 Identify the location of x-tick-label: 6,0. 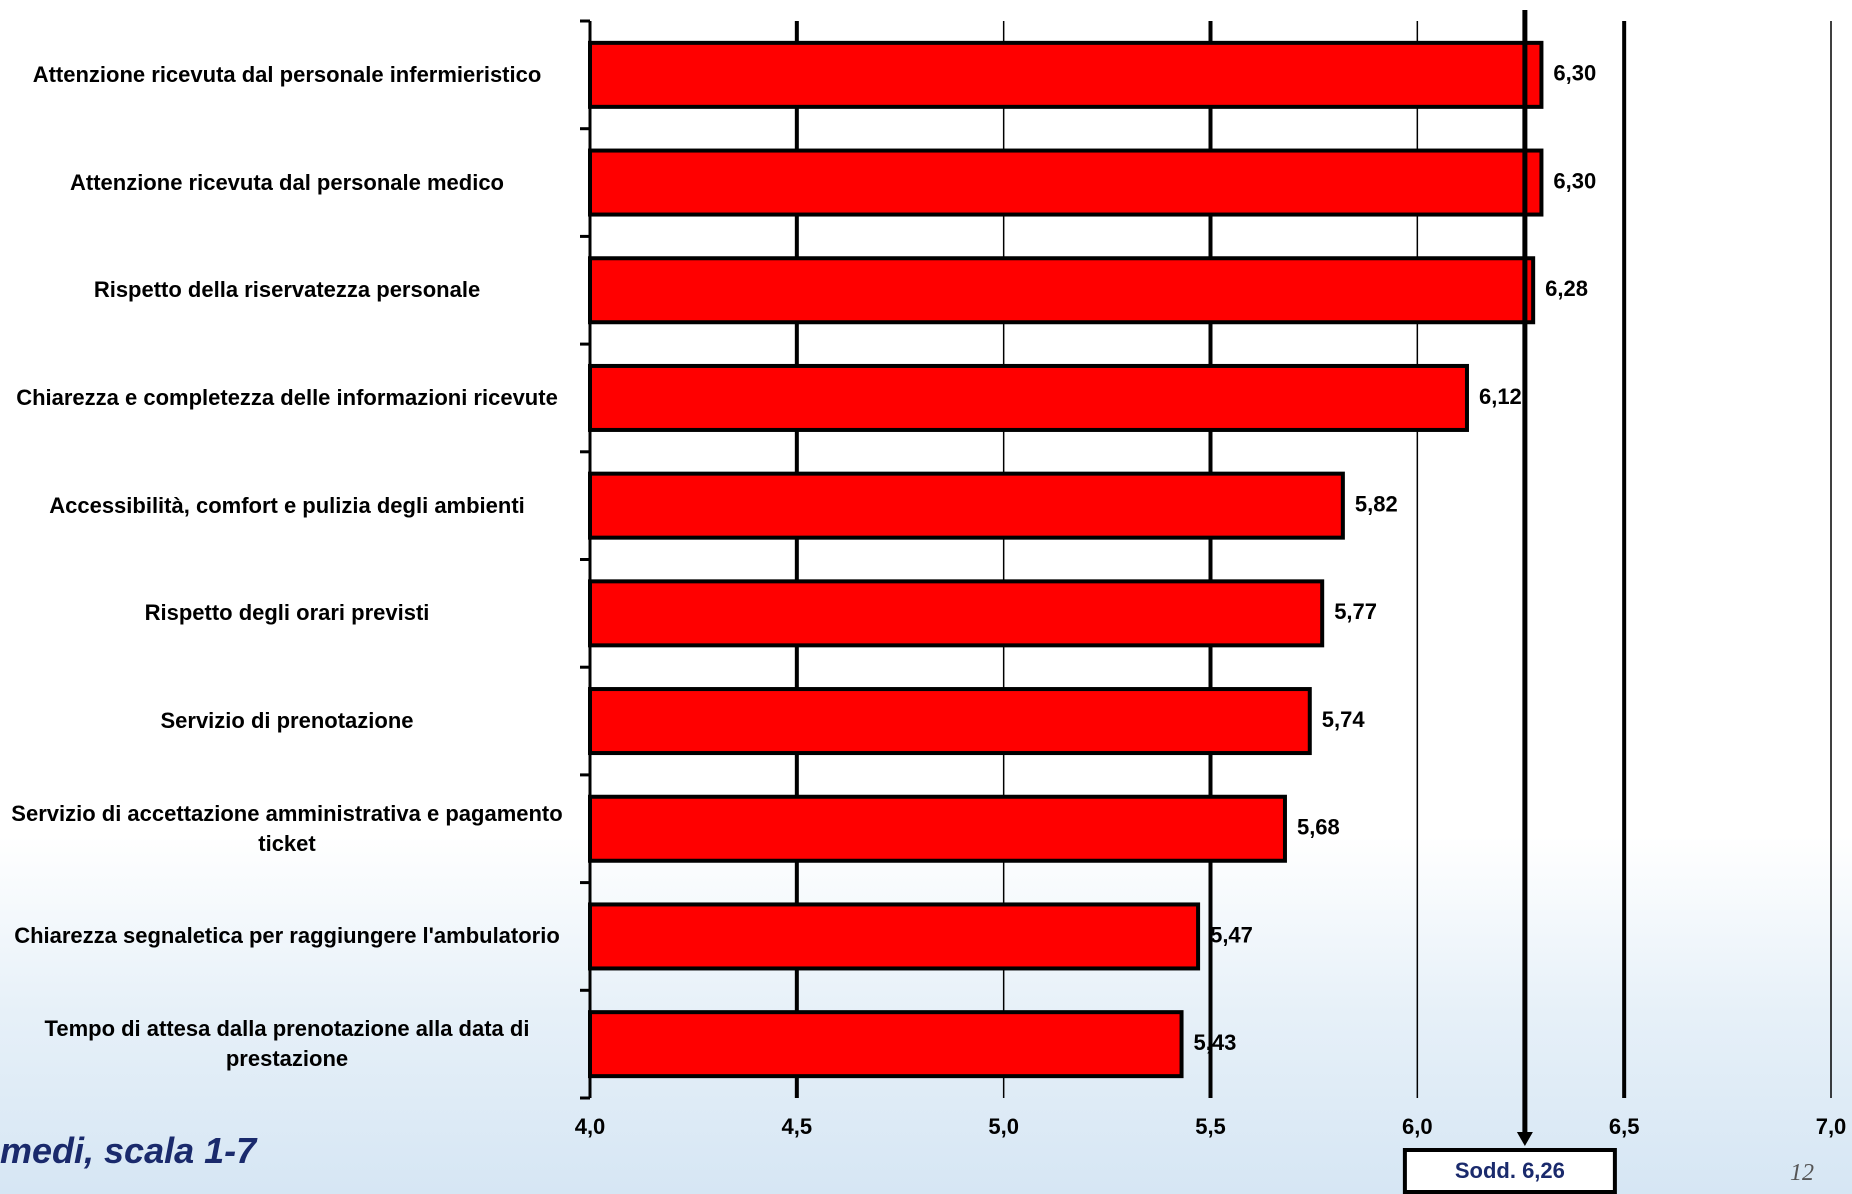
(1417, 1126).